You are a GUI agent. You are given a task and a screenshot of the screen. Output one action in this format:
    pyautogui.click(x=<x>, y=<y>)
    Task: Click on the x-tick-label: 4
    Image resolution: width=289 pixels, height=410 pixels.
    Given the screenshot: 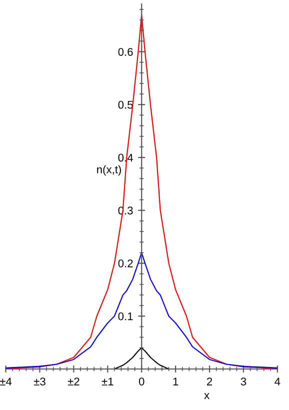 What is the action you would take?
    pyautogui.click(x=277, y=382)
    